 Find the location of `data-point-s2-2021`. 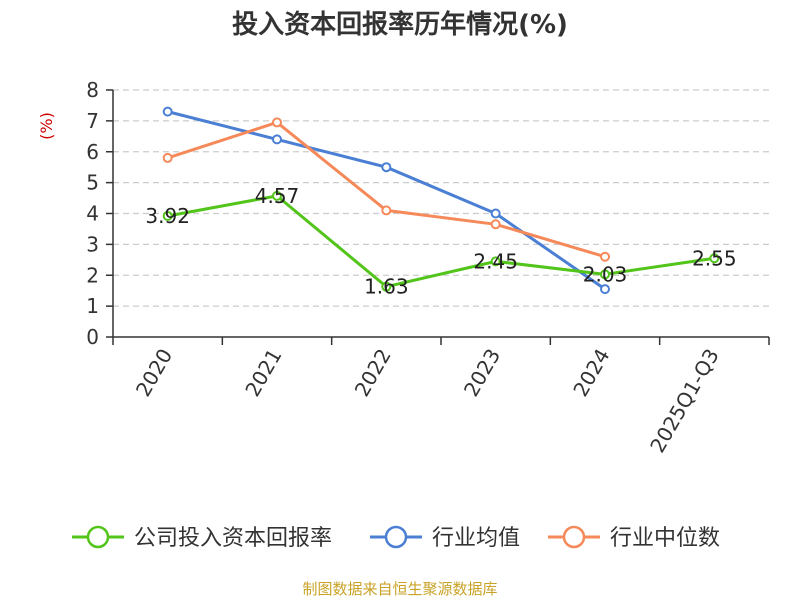

data-point-s2-2021 is located at coordinates (277, 122).